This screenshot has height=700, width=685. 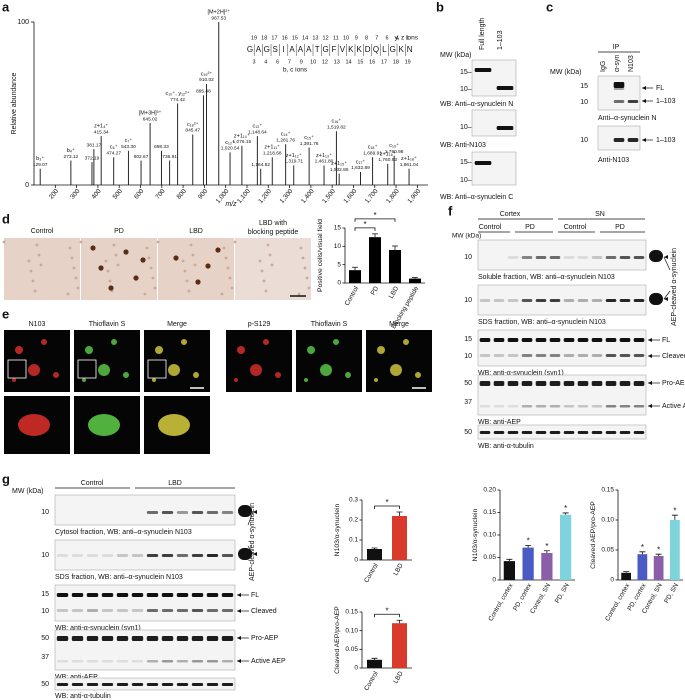 I want to click on mw-marker: 37, so click(x=45, y=657).